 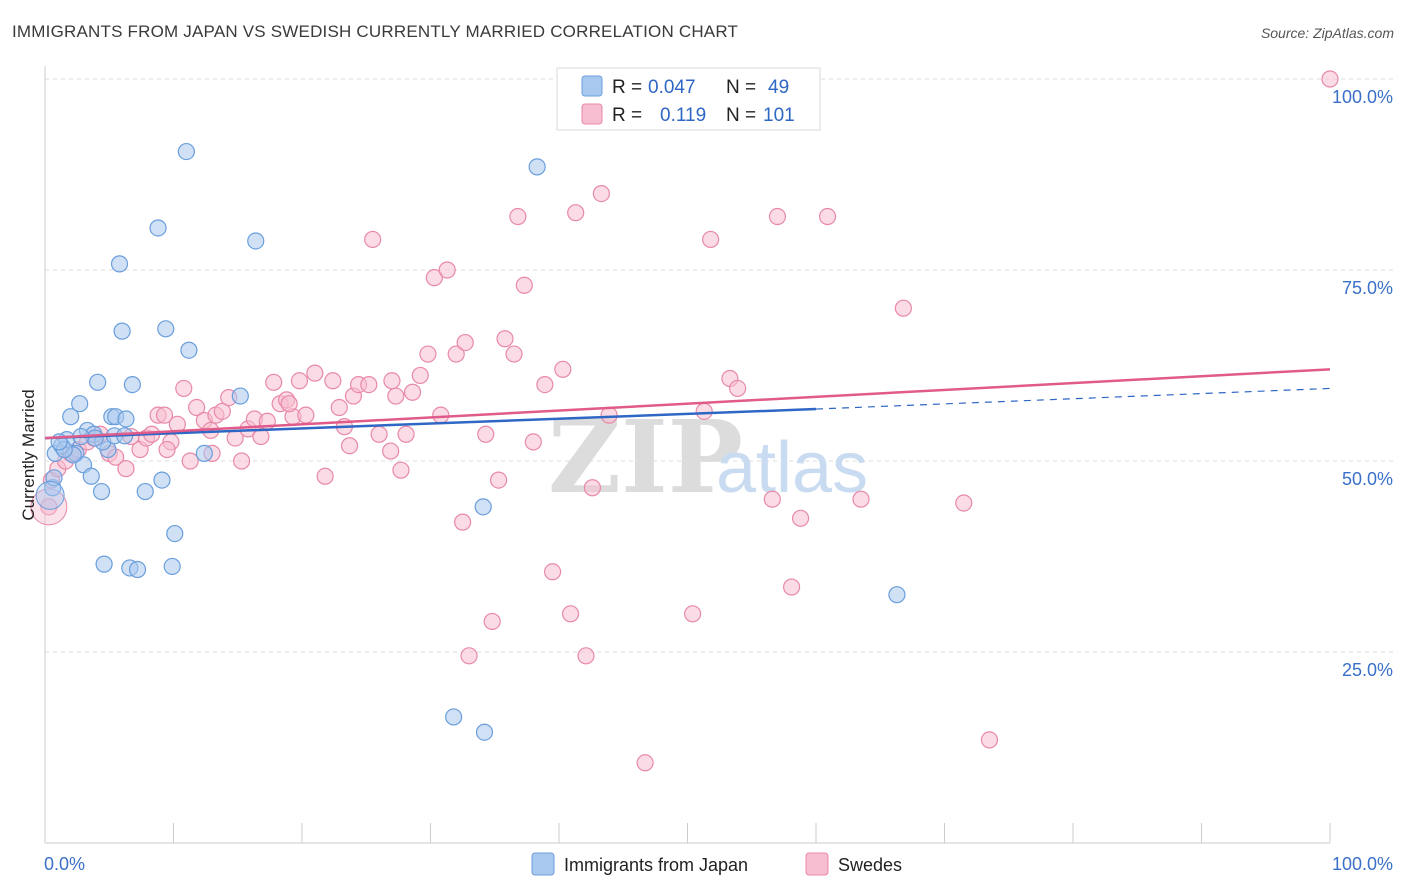 What do you see at coordinates (1362, 97) in the screenshot?
I see `y-tick-label: 100.0%` at bounding box center [1362, 97].